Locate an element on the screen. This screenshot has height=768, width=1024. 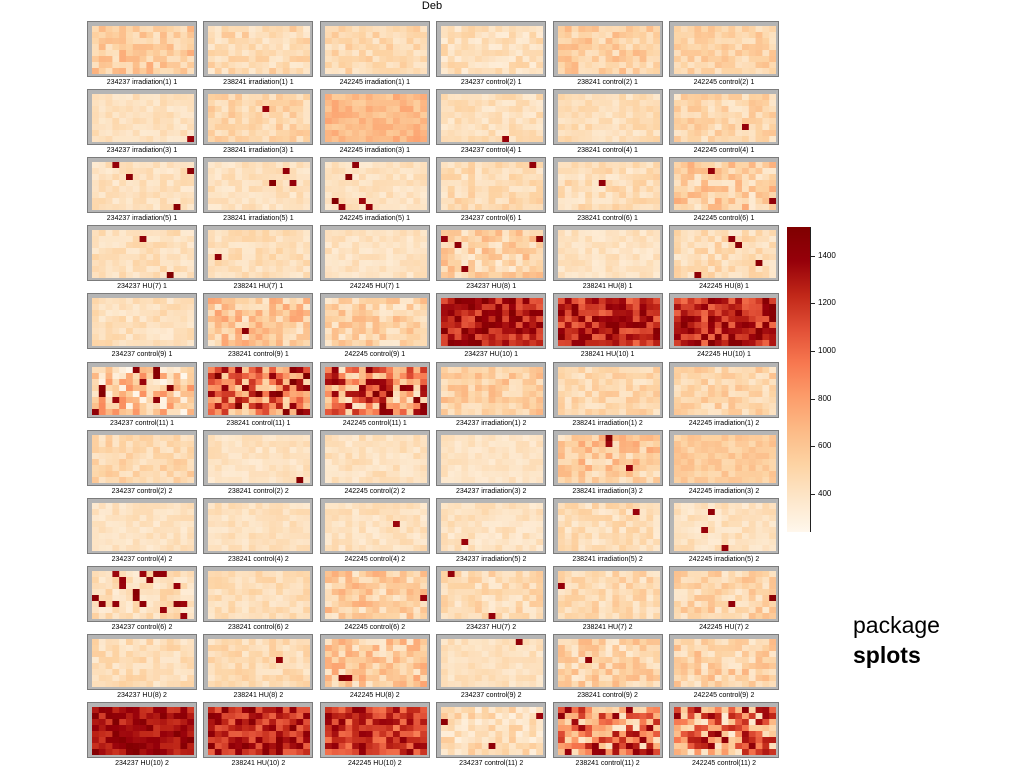
panel-caption: 234237 control(11) 1 is located at coordinates (142, 423).